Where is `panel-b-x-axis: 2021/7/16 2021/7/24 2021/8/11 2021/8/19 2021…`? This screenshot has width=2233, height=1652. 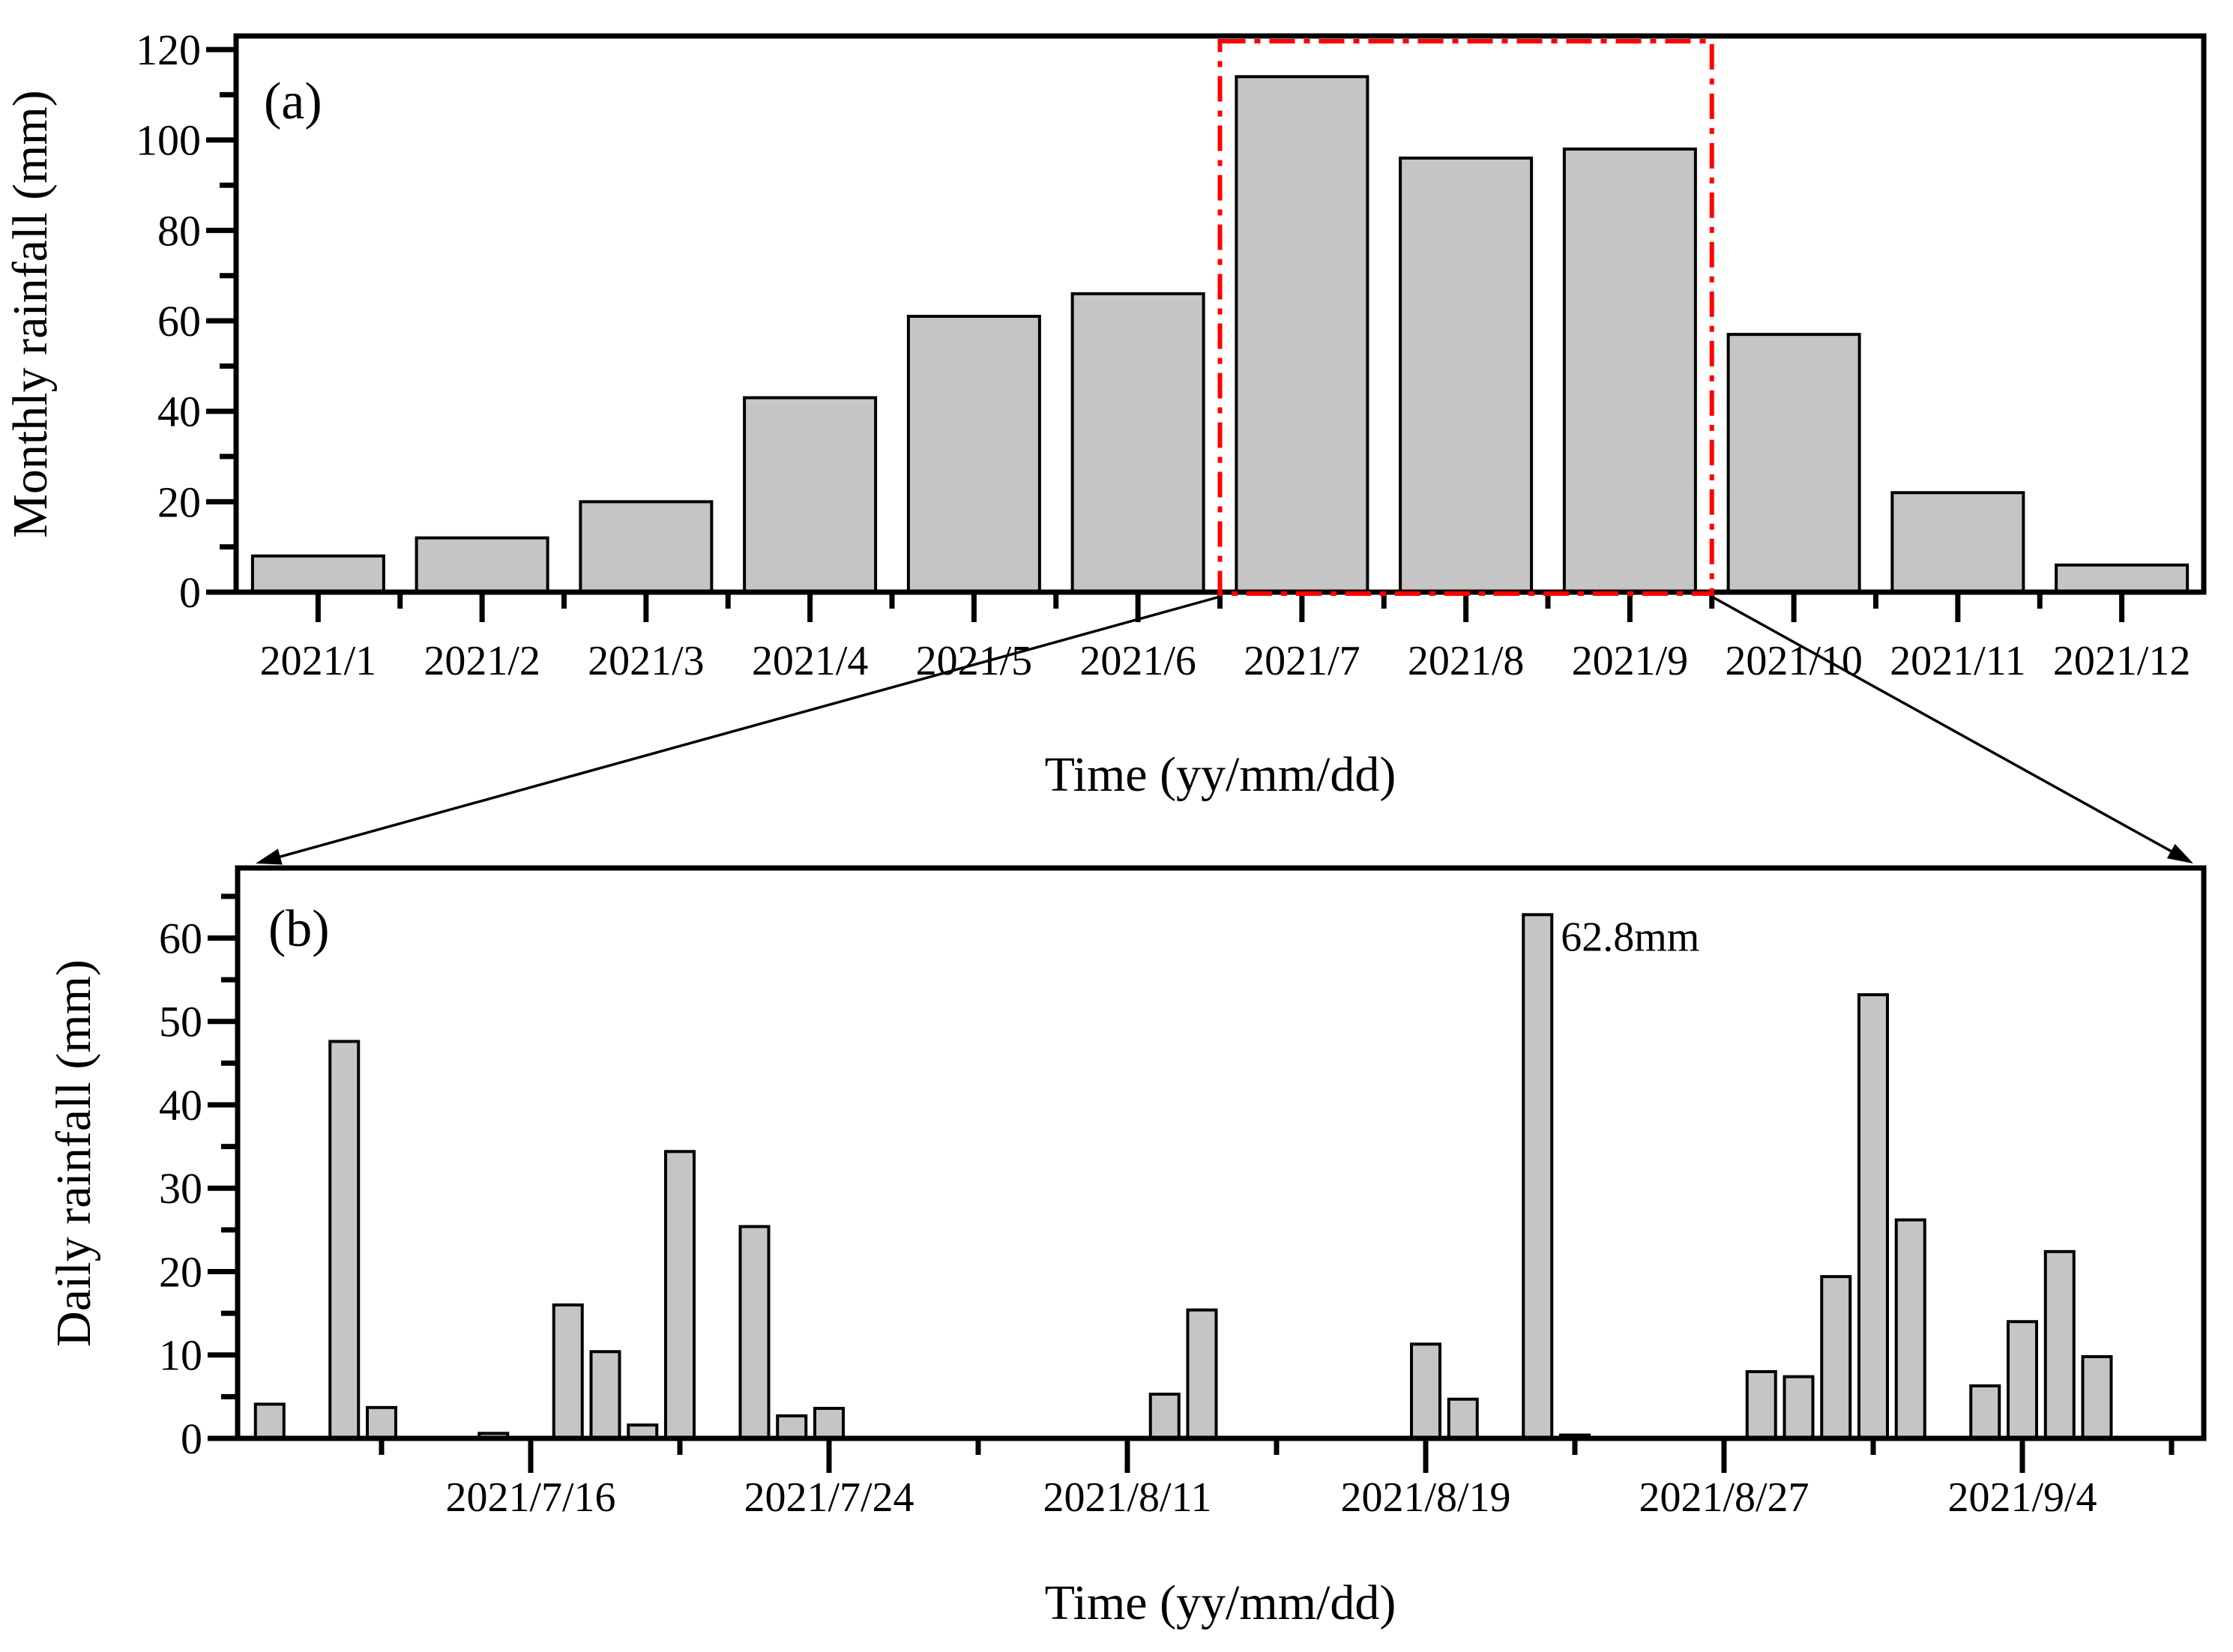
panel-b-x-axis: 2021/7/16 2021/7/24 2021/8/11 2021/8/19 2021… is located at coordinates (1277, 1479).